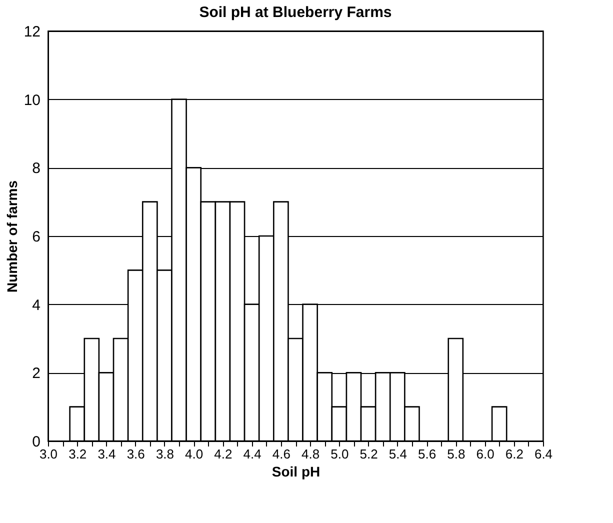 This screenshot has width=613, height=523. What do you see at coordinates (223, 454) in the screenshot?
I see `x-tick-label: 4.2` at bounding box center [223, 454].